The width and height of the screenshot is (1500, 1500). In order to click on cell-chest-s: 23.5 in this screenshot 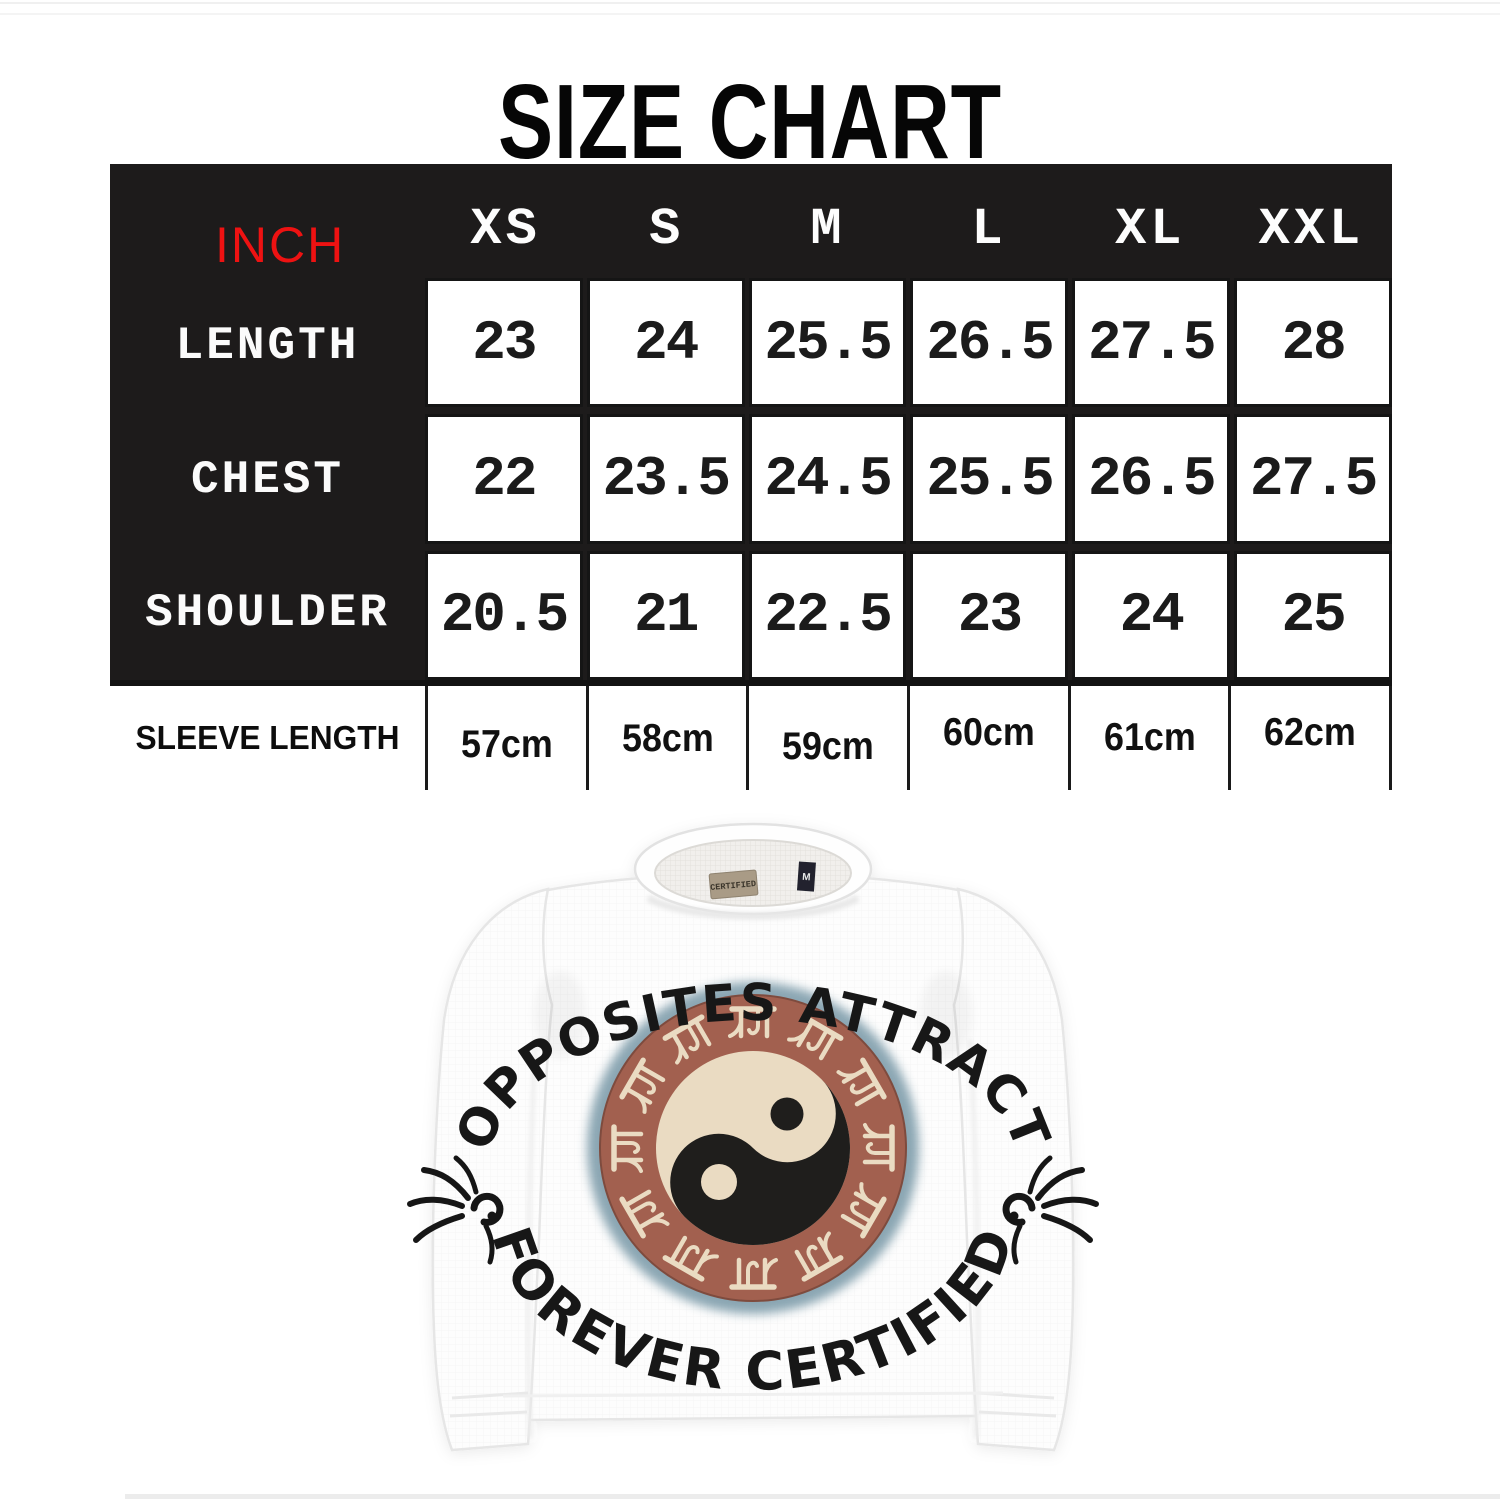, I will do `click(665, 479)`.